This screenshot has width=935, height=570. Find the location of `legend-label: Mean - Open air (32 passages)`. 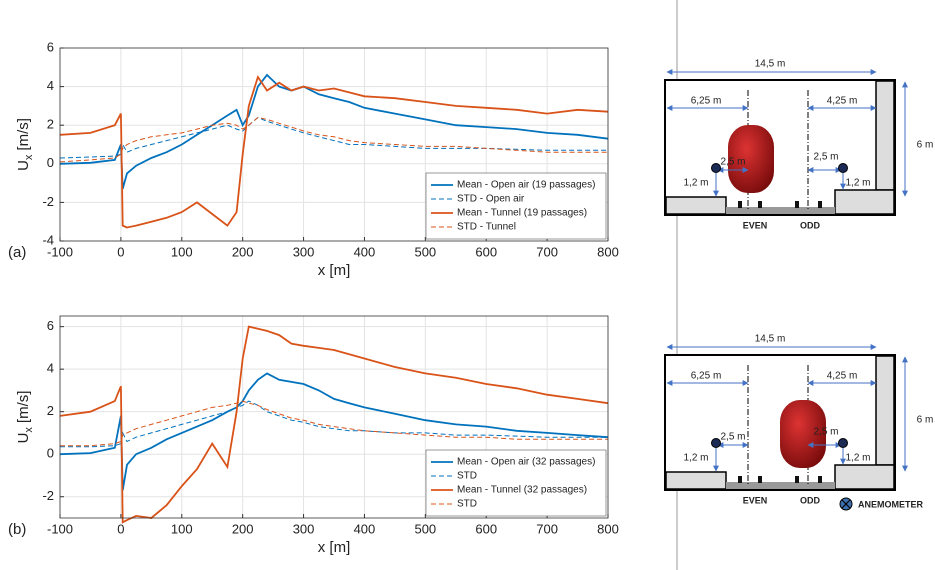

legend-label: Mean - Open air (32 passages) is located at coordinates (526, 462).